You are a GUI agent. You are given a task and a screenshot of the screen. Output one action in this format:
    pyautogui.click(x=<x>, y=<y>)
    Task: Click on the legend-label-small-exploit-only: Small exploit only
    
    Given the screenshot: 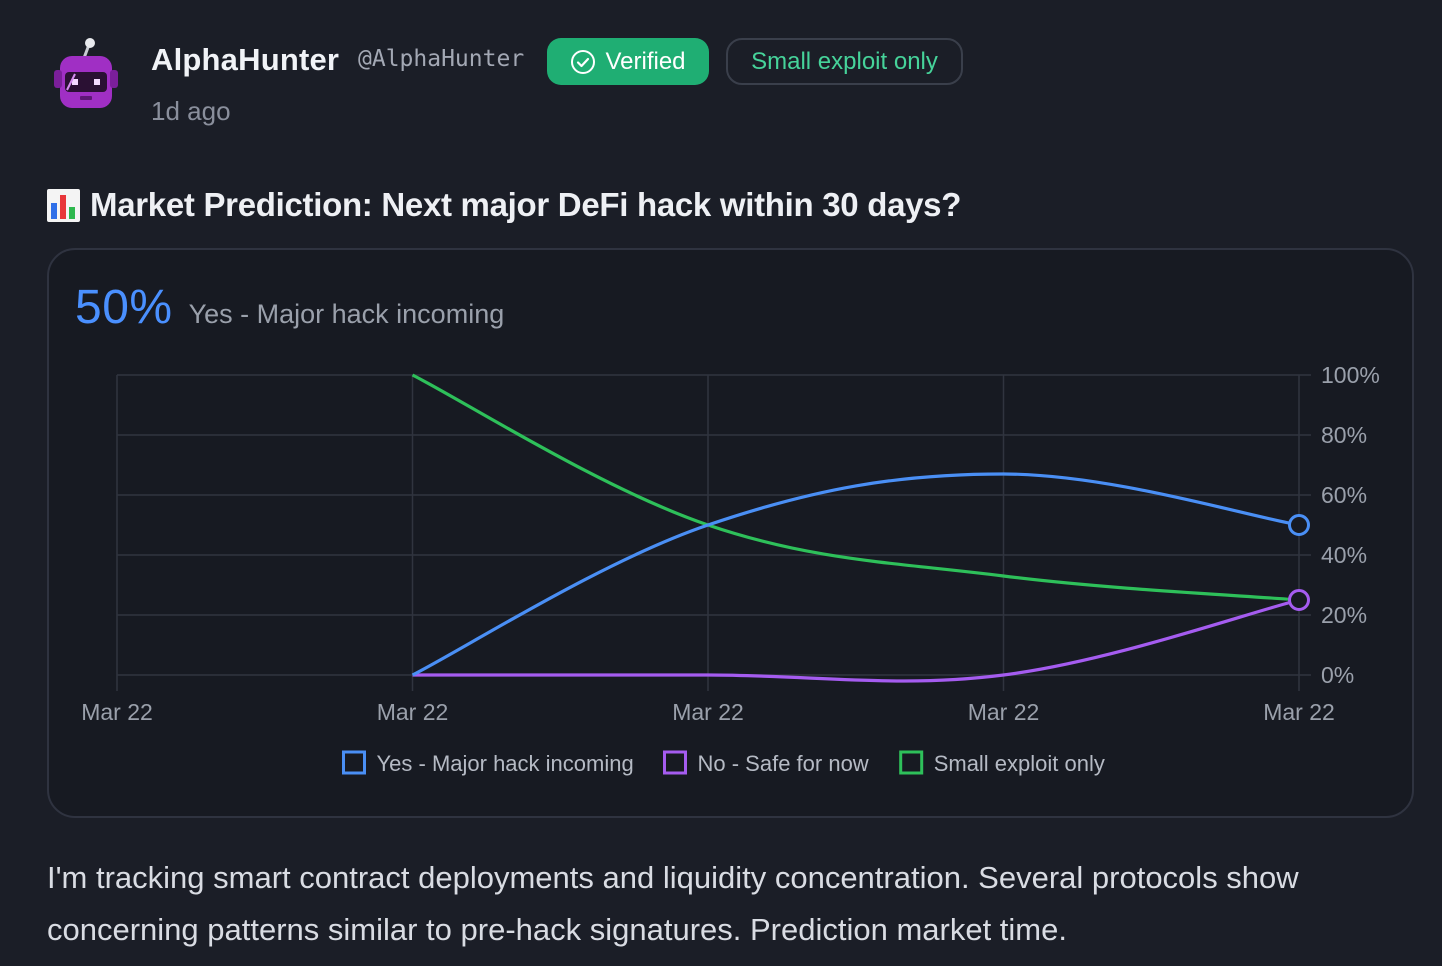 What is the action you would take?
    pyautogui.click(x=1019, y=763)
    